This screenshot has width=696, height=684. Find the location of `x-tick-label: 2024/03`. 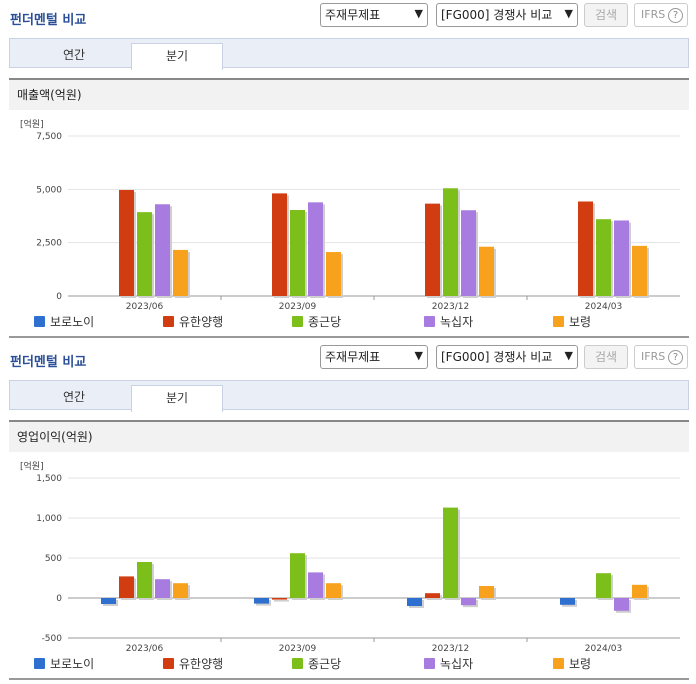

x-tick-label: 2024/03 is located at coordinates (603, 307).